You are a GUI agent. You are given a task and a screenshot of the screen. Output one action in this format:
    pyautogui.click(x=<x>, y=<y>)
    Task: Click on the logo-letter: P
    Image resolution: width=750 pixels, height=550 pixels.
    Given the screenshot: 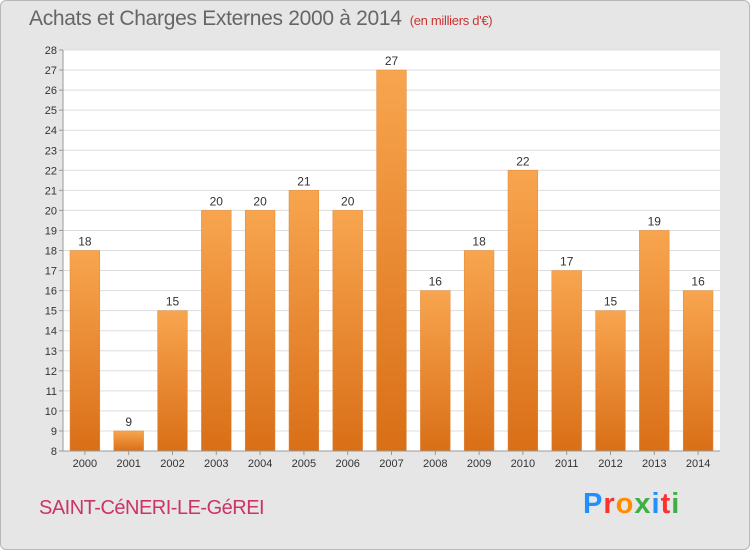 What is the action you would take?
    pyautogui.click(x=593, y=504)
    